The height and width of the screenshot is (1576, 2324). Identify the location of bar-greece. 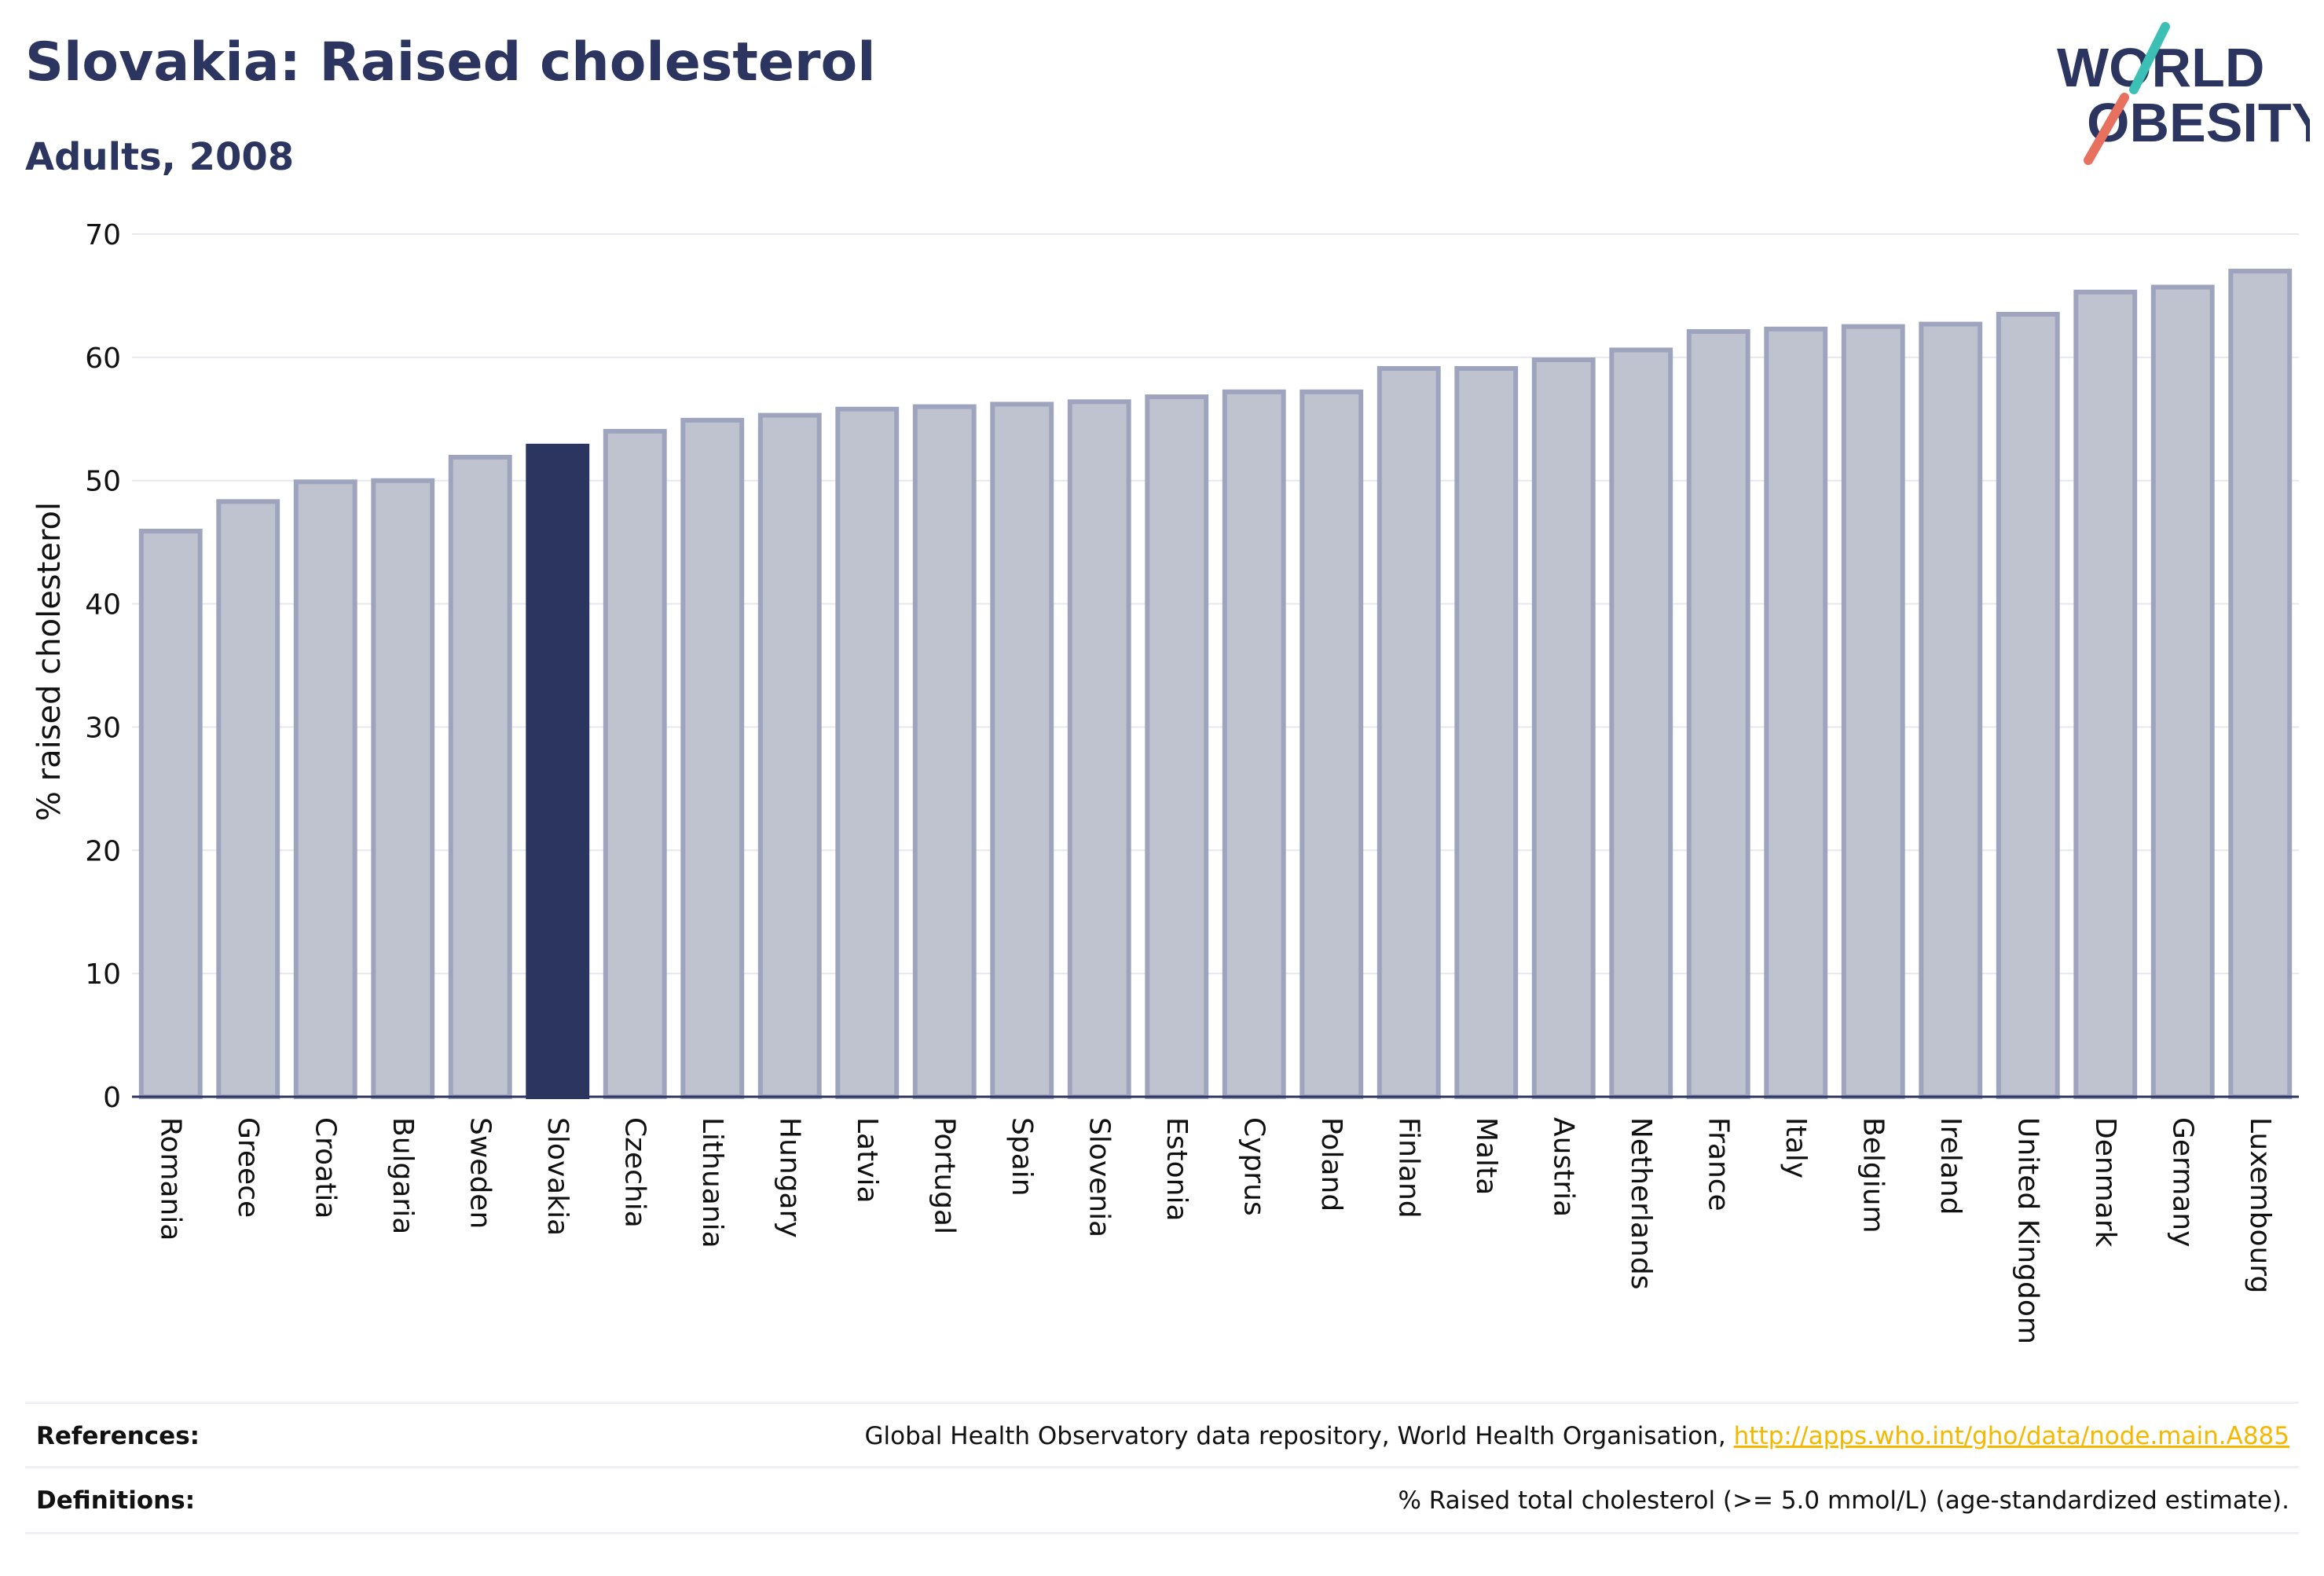
(248, 799).